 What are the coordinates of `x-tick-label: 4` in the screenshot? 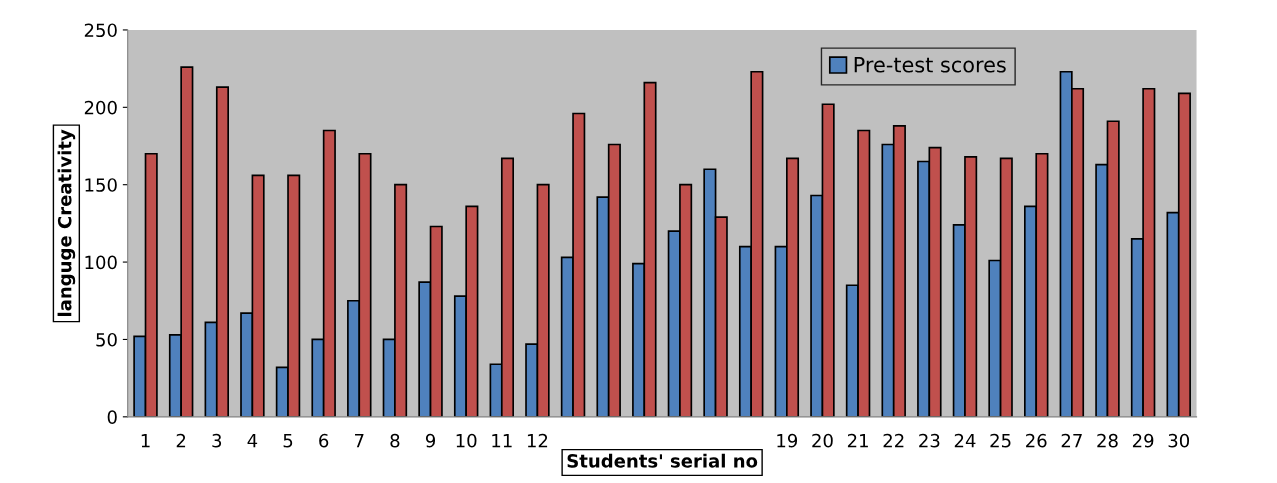 It's located at (252, 441).